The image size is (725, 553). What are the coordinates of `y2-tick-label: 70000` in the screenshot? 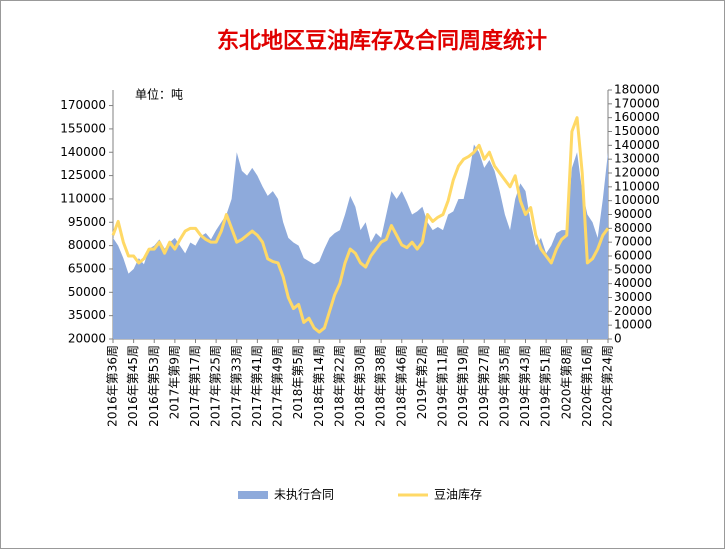 It's located at (633, 242).